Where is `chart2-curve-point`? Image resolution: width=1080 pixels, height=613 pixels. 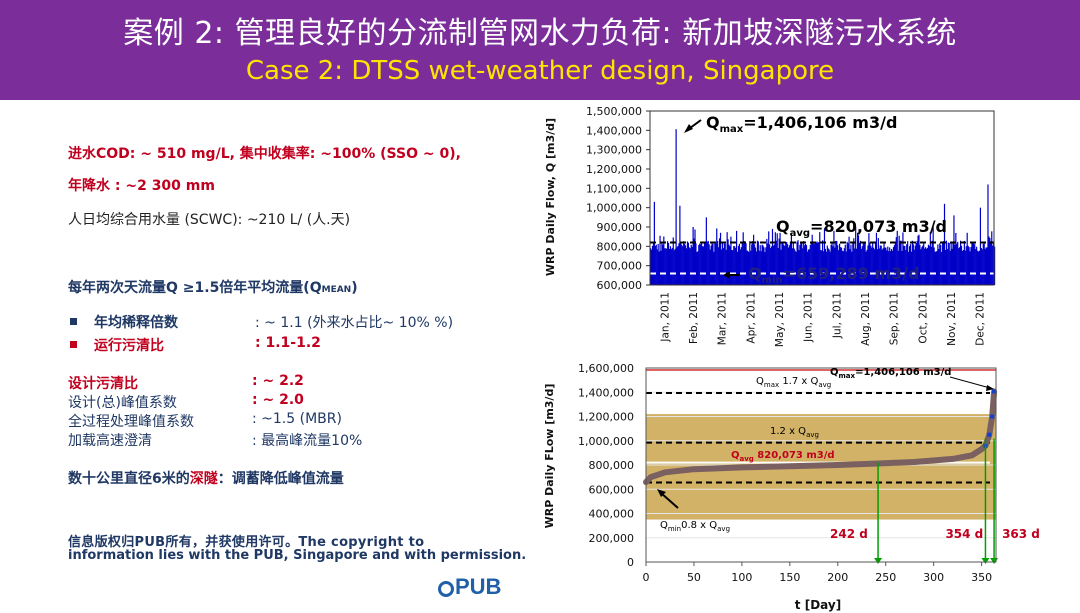
chart2-curve-point is located at coordinates (989, 434).